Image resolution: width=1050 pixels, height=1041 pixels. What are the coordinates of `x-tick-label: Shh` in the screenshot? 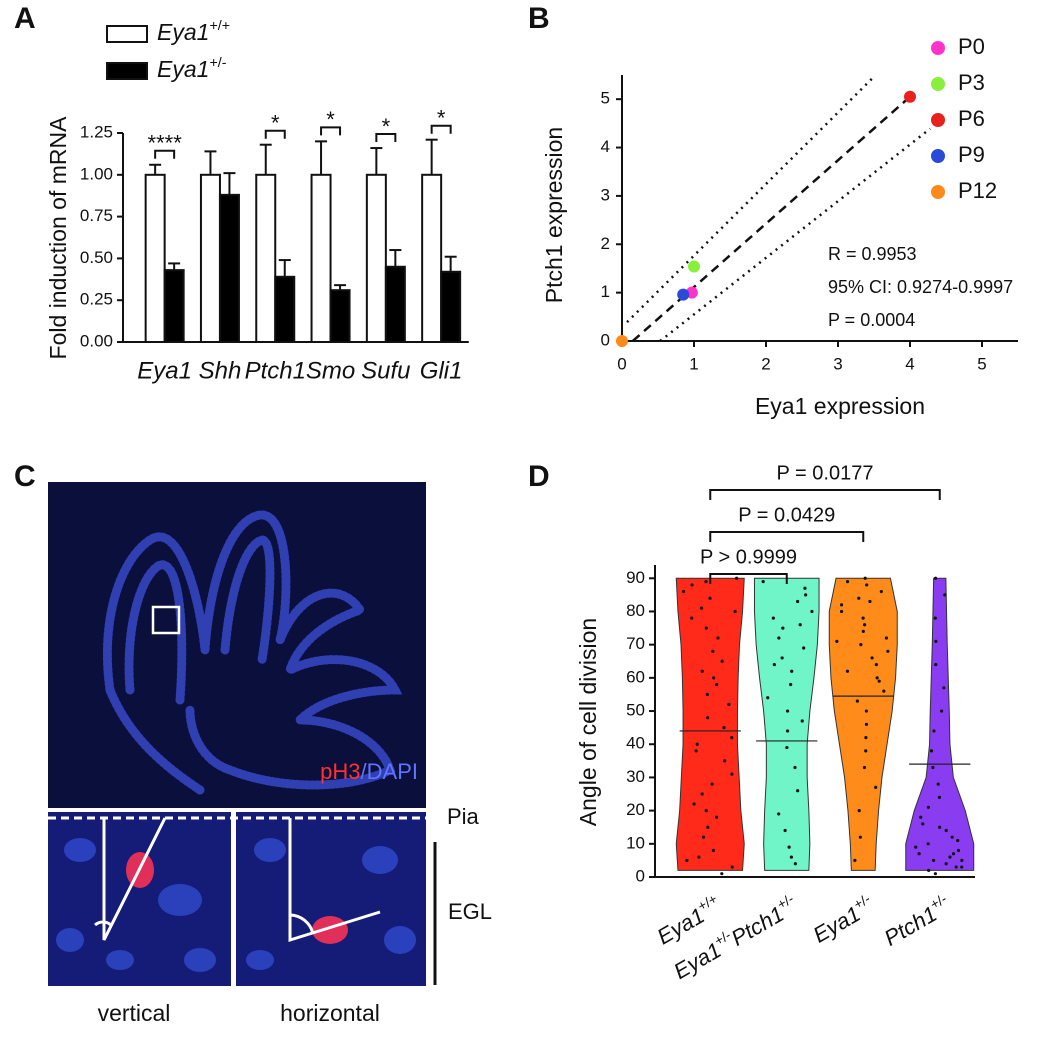 It's located at (220, 370).